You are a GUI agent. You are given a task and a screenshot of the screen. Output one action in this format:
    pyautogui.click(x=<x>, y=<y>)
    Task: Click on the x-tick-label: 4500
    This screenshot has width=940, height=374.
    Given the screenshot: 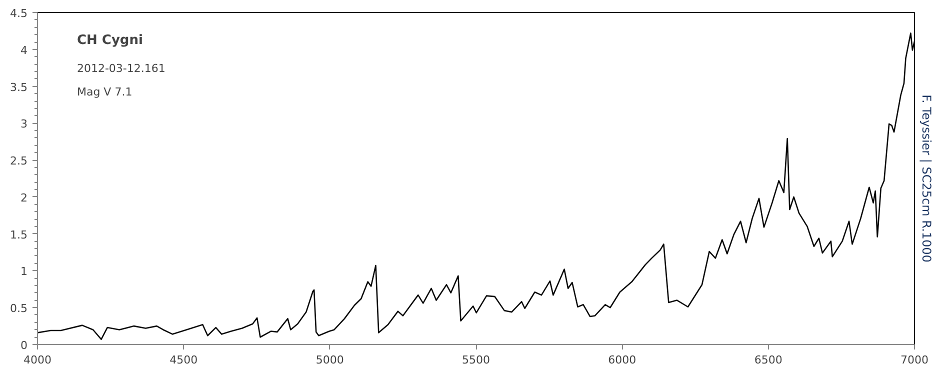 What is the action you would take?
    pyautogui.click(x=184, y=360)
    